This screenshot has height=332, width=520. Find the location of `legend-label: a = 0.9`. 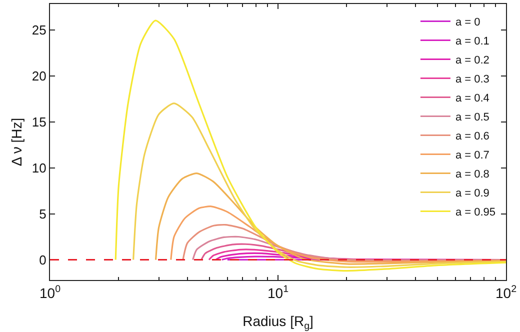

legend-label: a = 0.9 is located at coordinates (472, 194).